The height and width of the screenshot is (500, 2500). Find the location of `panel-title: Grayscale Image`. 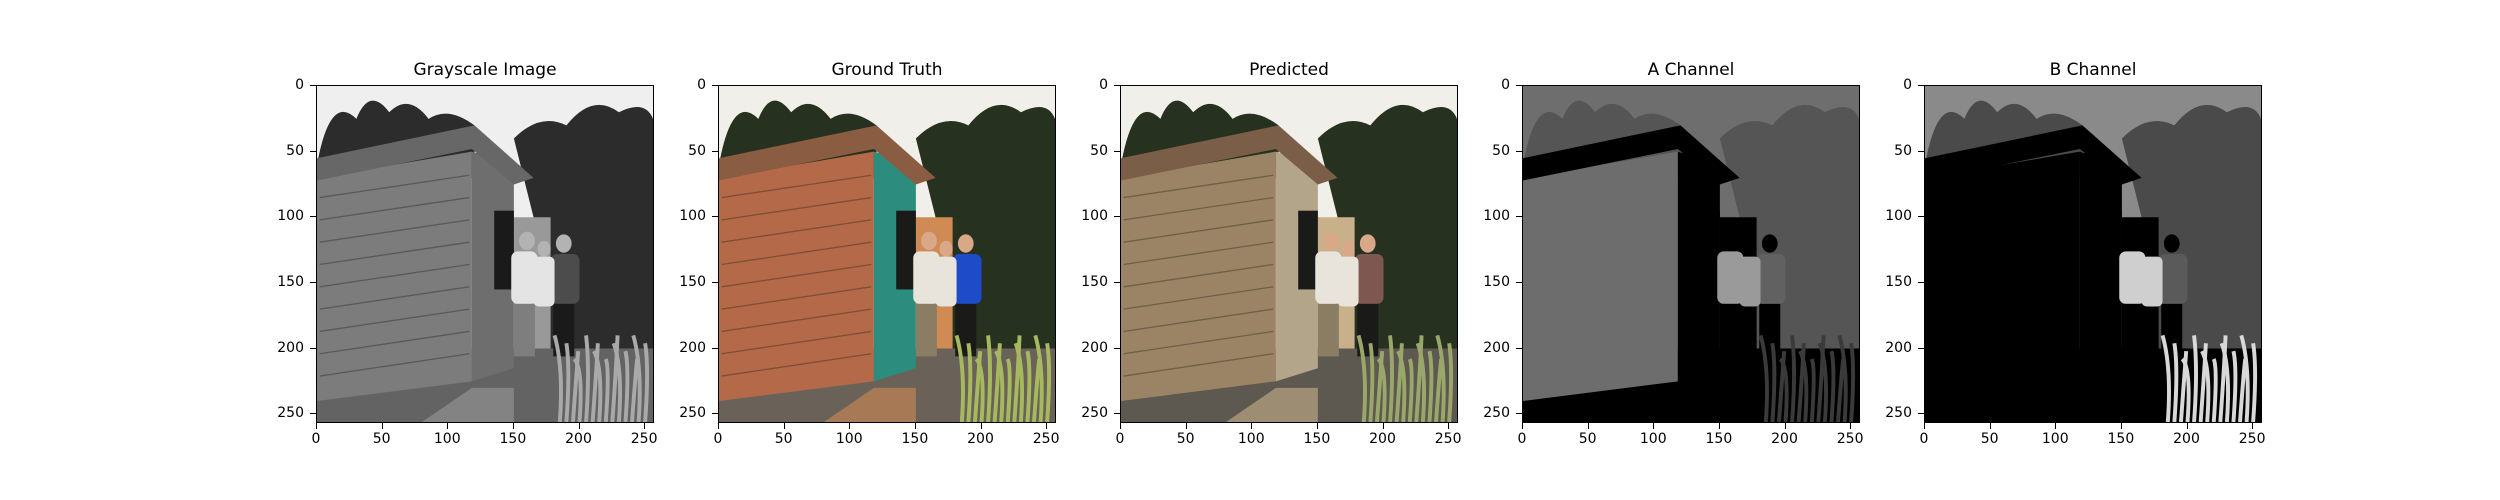

panel-title: Grayscale Image is located at coordinates (485, 70).